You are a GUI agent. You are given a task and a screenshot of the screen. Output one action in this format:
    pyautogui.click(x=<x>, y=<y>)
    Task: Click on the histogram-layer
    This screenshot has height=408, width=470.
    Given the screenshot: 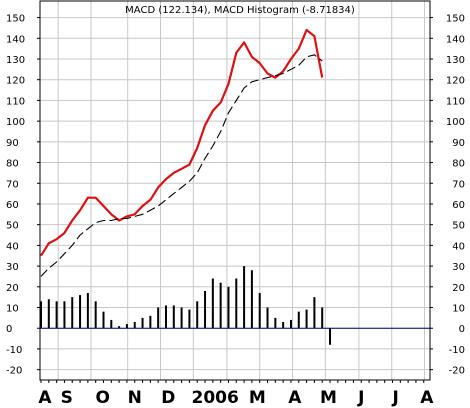 What is the action you would take?
    pyautogui.click(x=186, y=305)
    